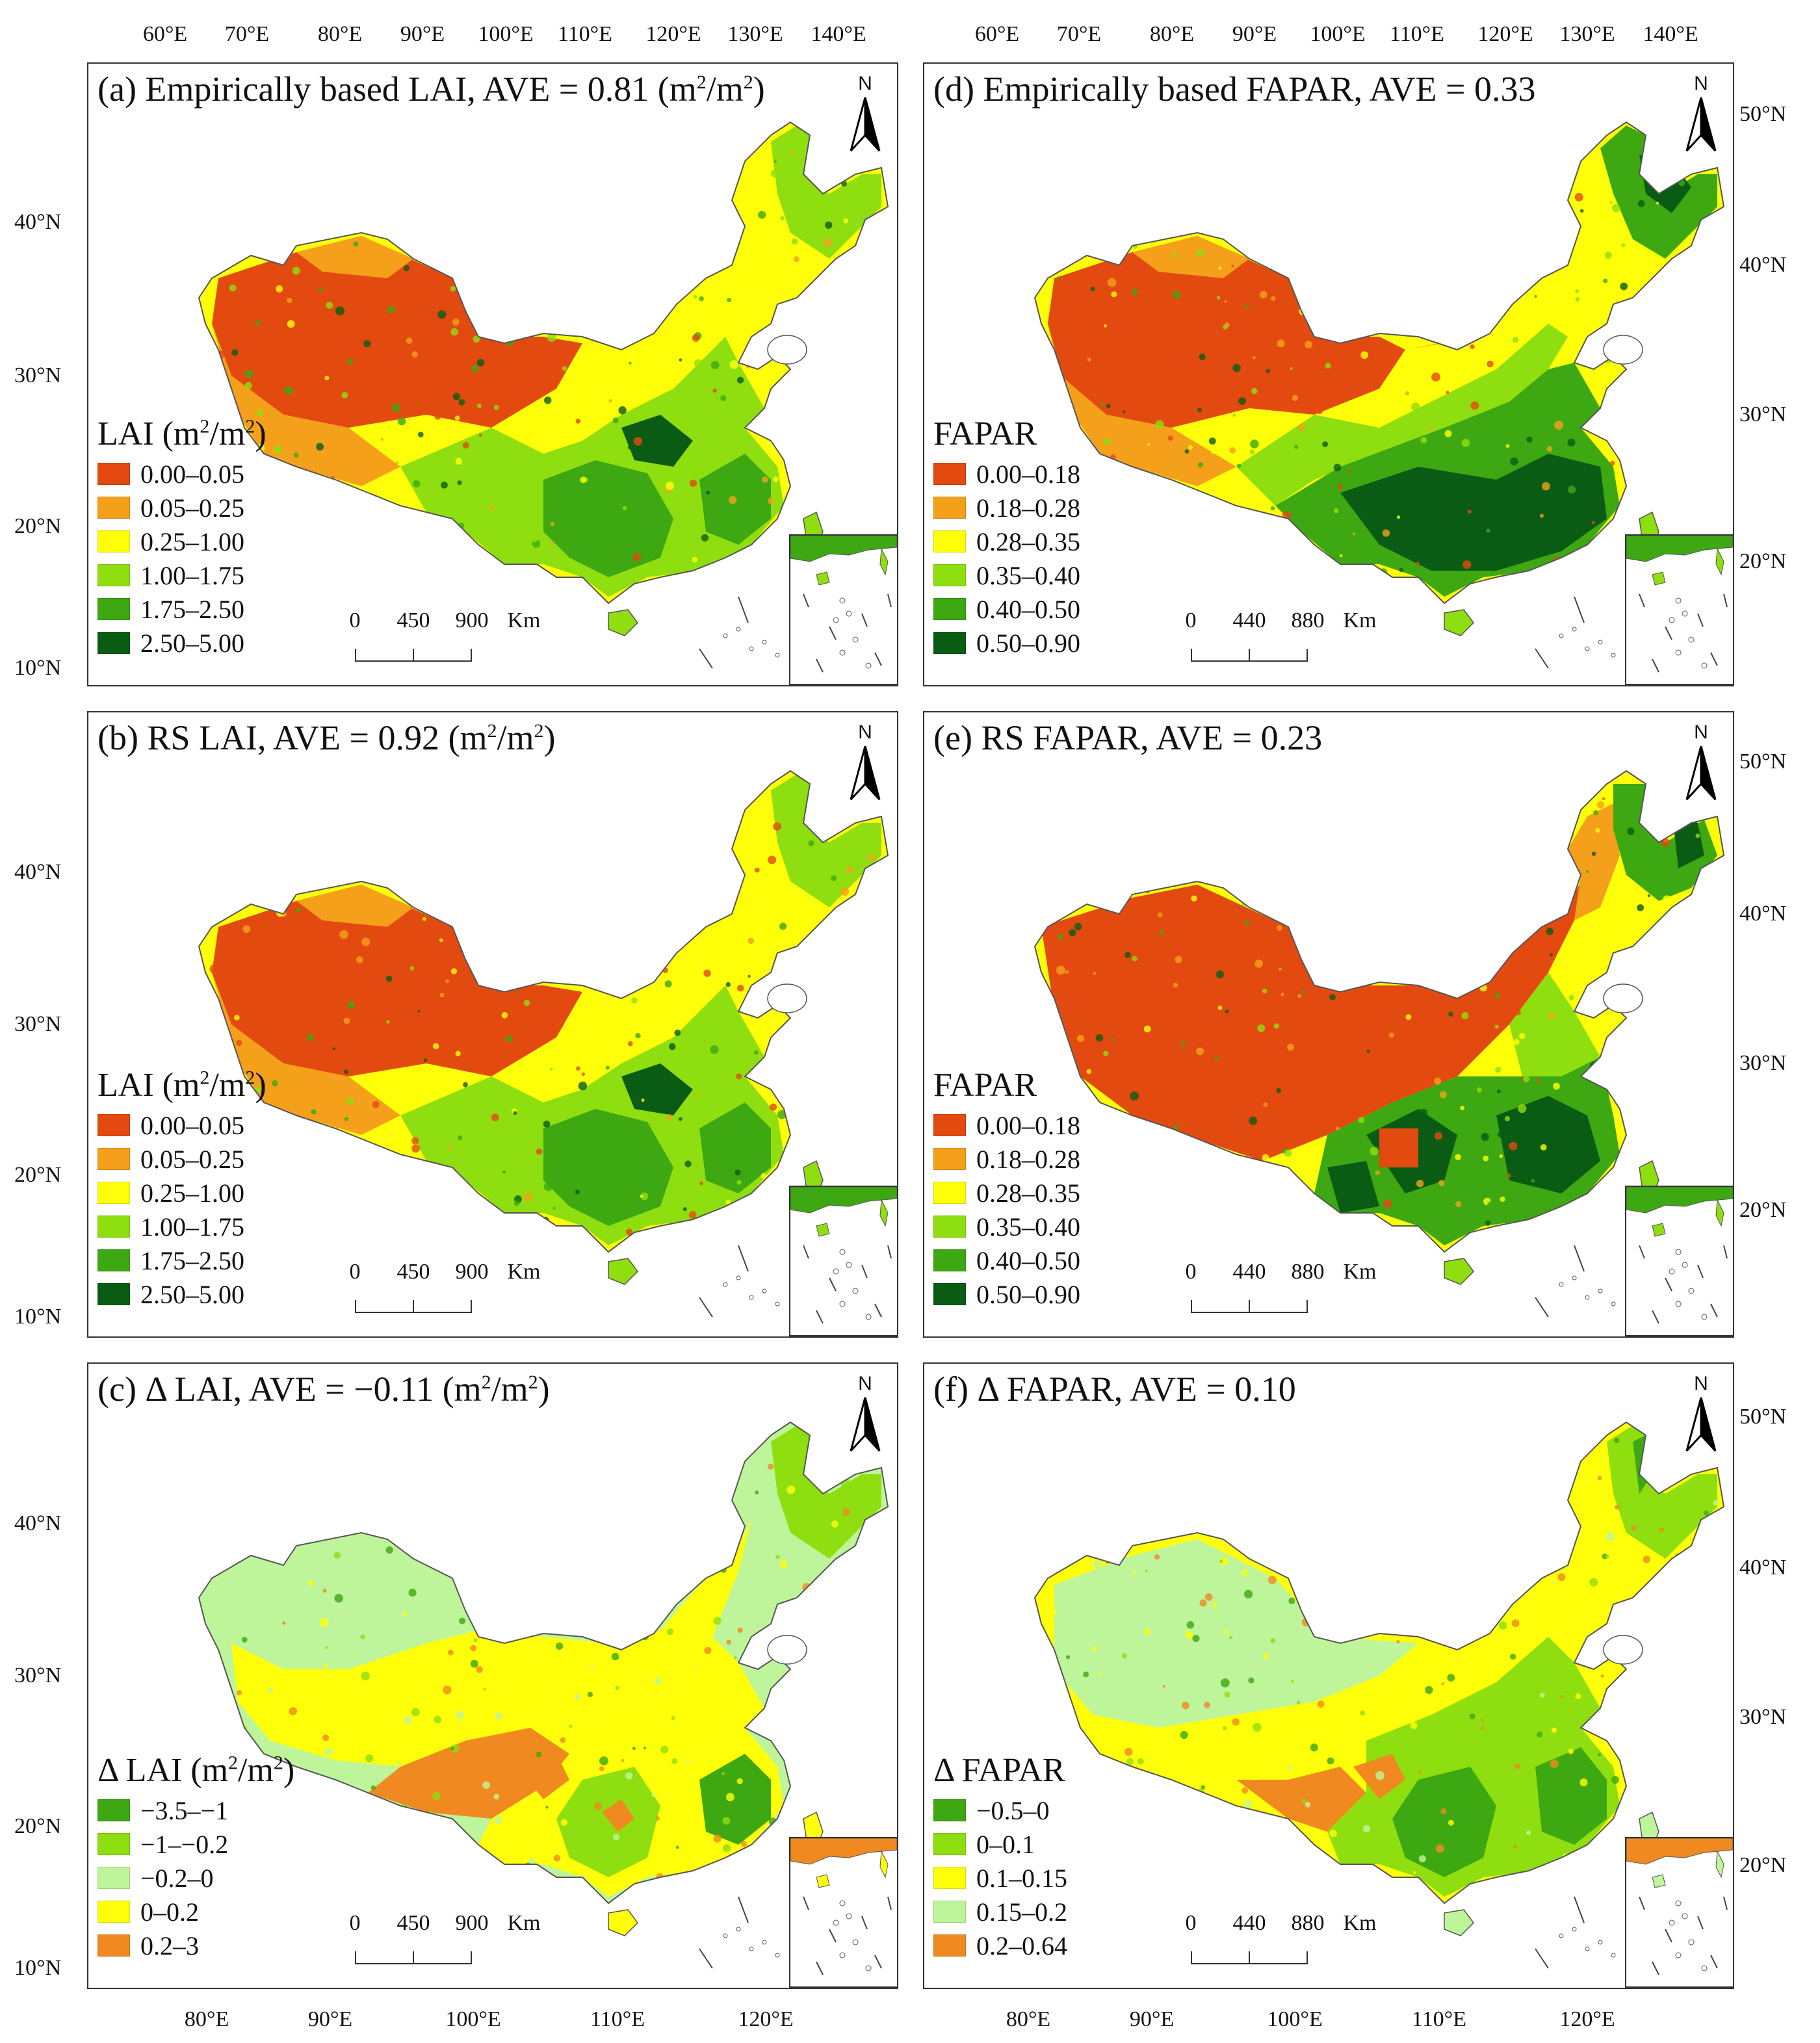 This screenshot has height=2043, width=1820. I want to click on scale-label: 440, so click(1249, 1923).